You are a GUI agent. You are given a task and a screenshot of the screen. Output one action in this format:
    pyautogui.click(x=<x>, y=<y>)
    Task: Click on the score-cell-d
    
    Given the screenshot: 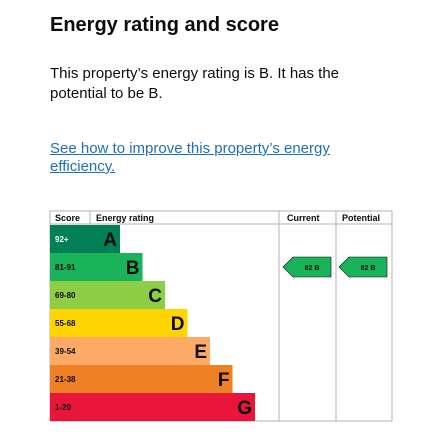 What is the action you would take?
    pyautogui.click(x=70, y=323)
    